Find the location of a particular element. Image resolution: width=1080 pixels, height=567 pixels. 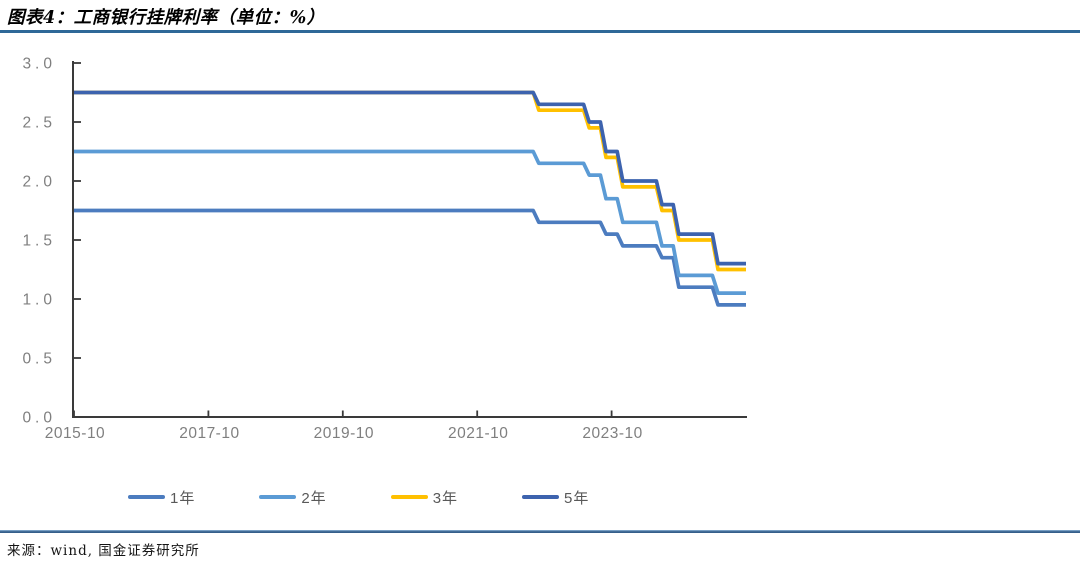

legend-item: 3年 is located at coordinates (424, 497).